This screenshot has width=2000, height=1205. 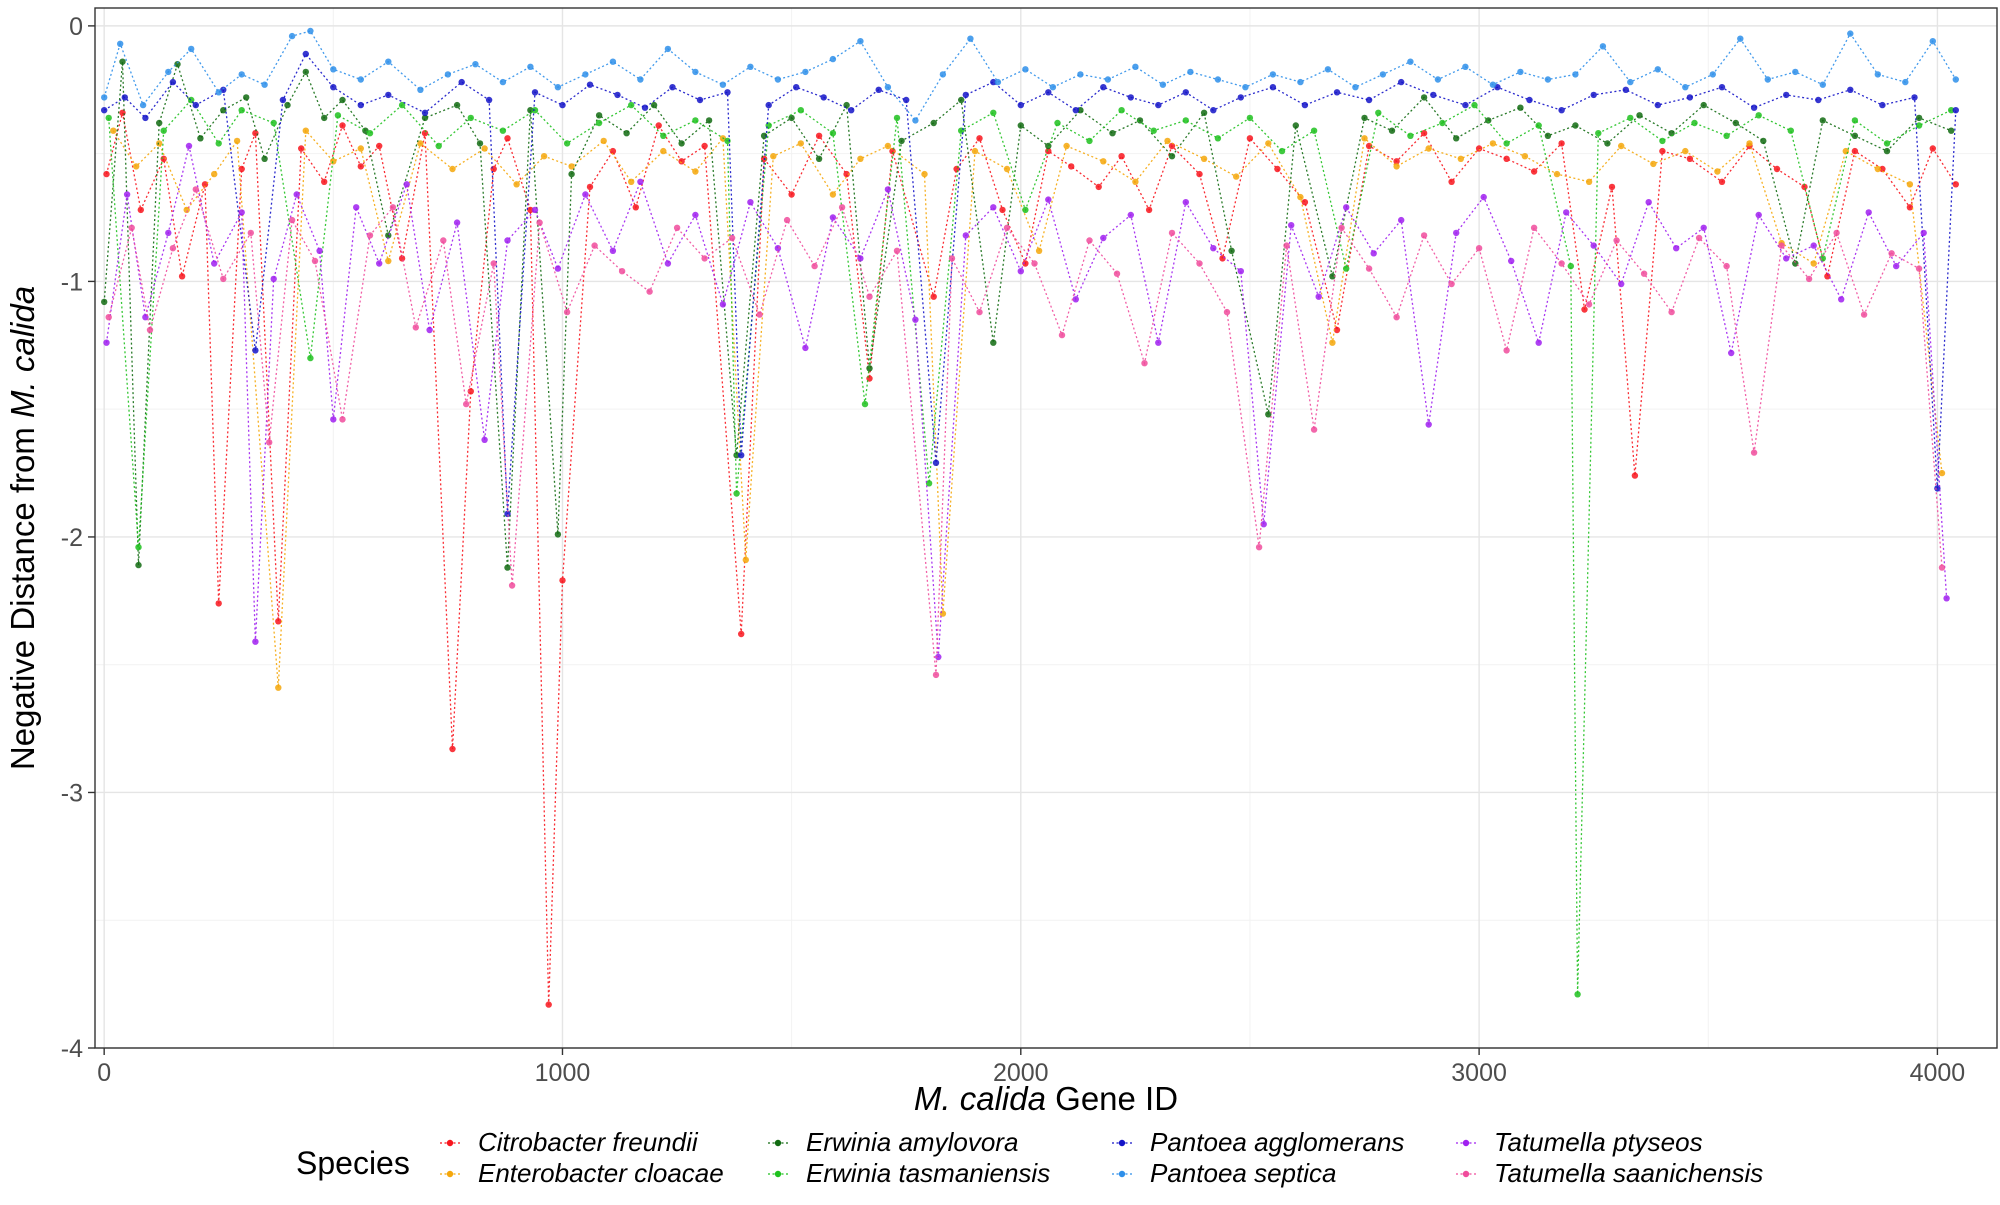 I want to click on legend-item: Erwinia tasmaniensis, so click(x=909, y=1173).